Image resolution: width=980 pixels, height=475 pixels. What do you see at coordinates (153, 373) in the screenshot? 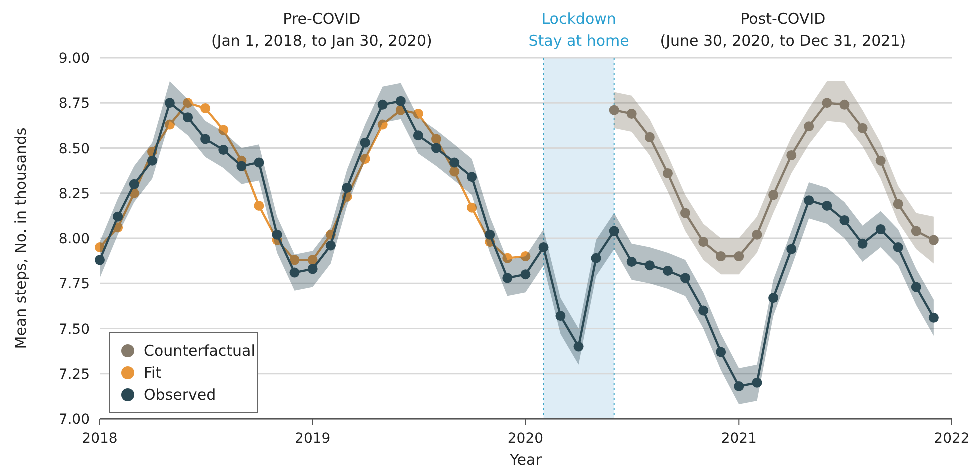
I see `legend-label: Fit` at bounding box center [153, 373].